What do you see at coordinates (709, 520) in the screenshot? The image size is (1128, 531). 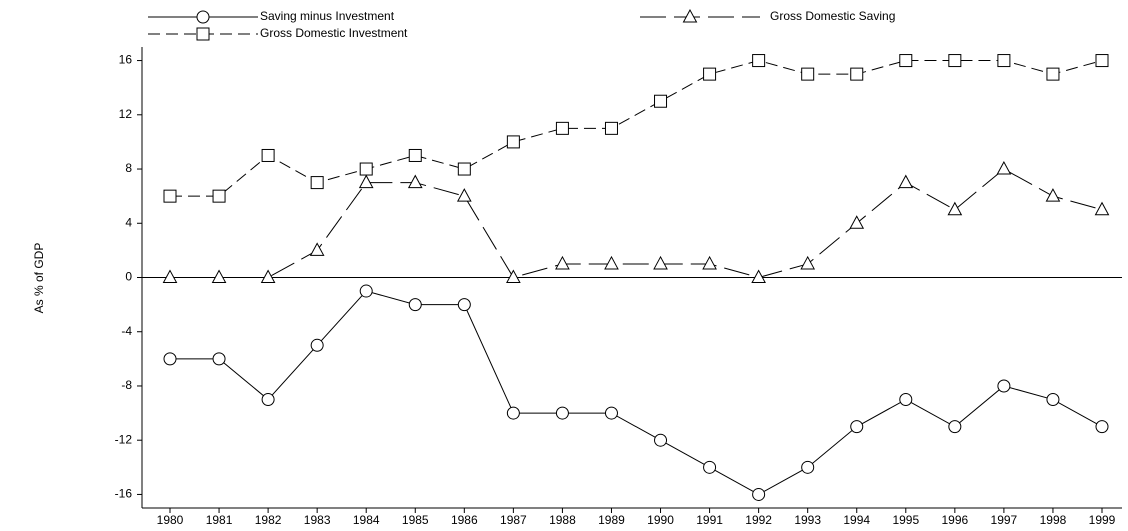 I see `x-tick-label: 1991` at bounding box center [709, 520].